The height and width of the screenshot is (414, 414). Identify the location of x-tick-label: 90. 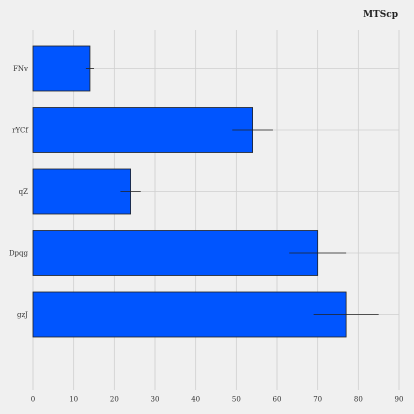
(399, 400).